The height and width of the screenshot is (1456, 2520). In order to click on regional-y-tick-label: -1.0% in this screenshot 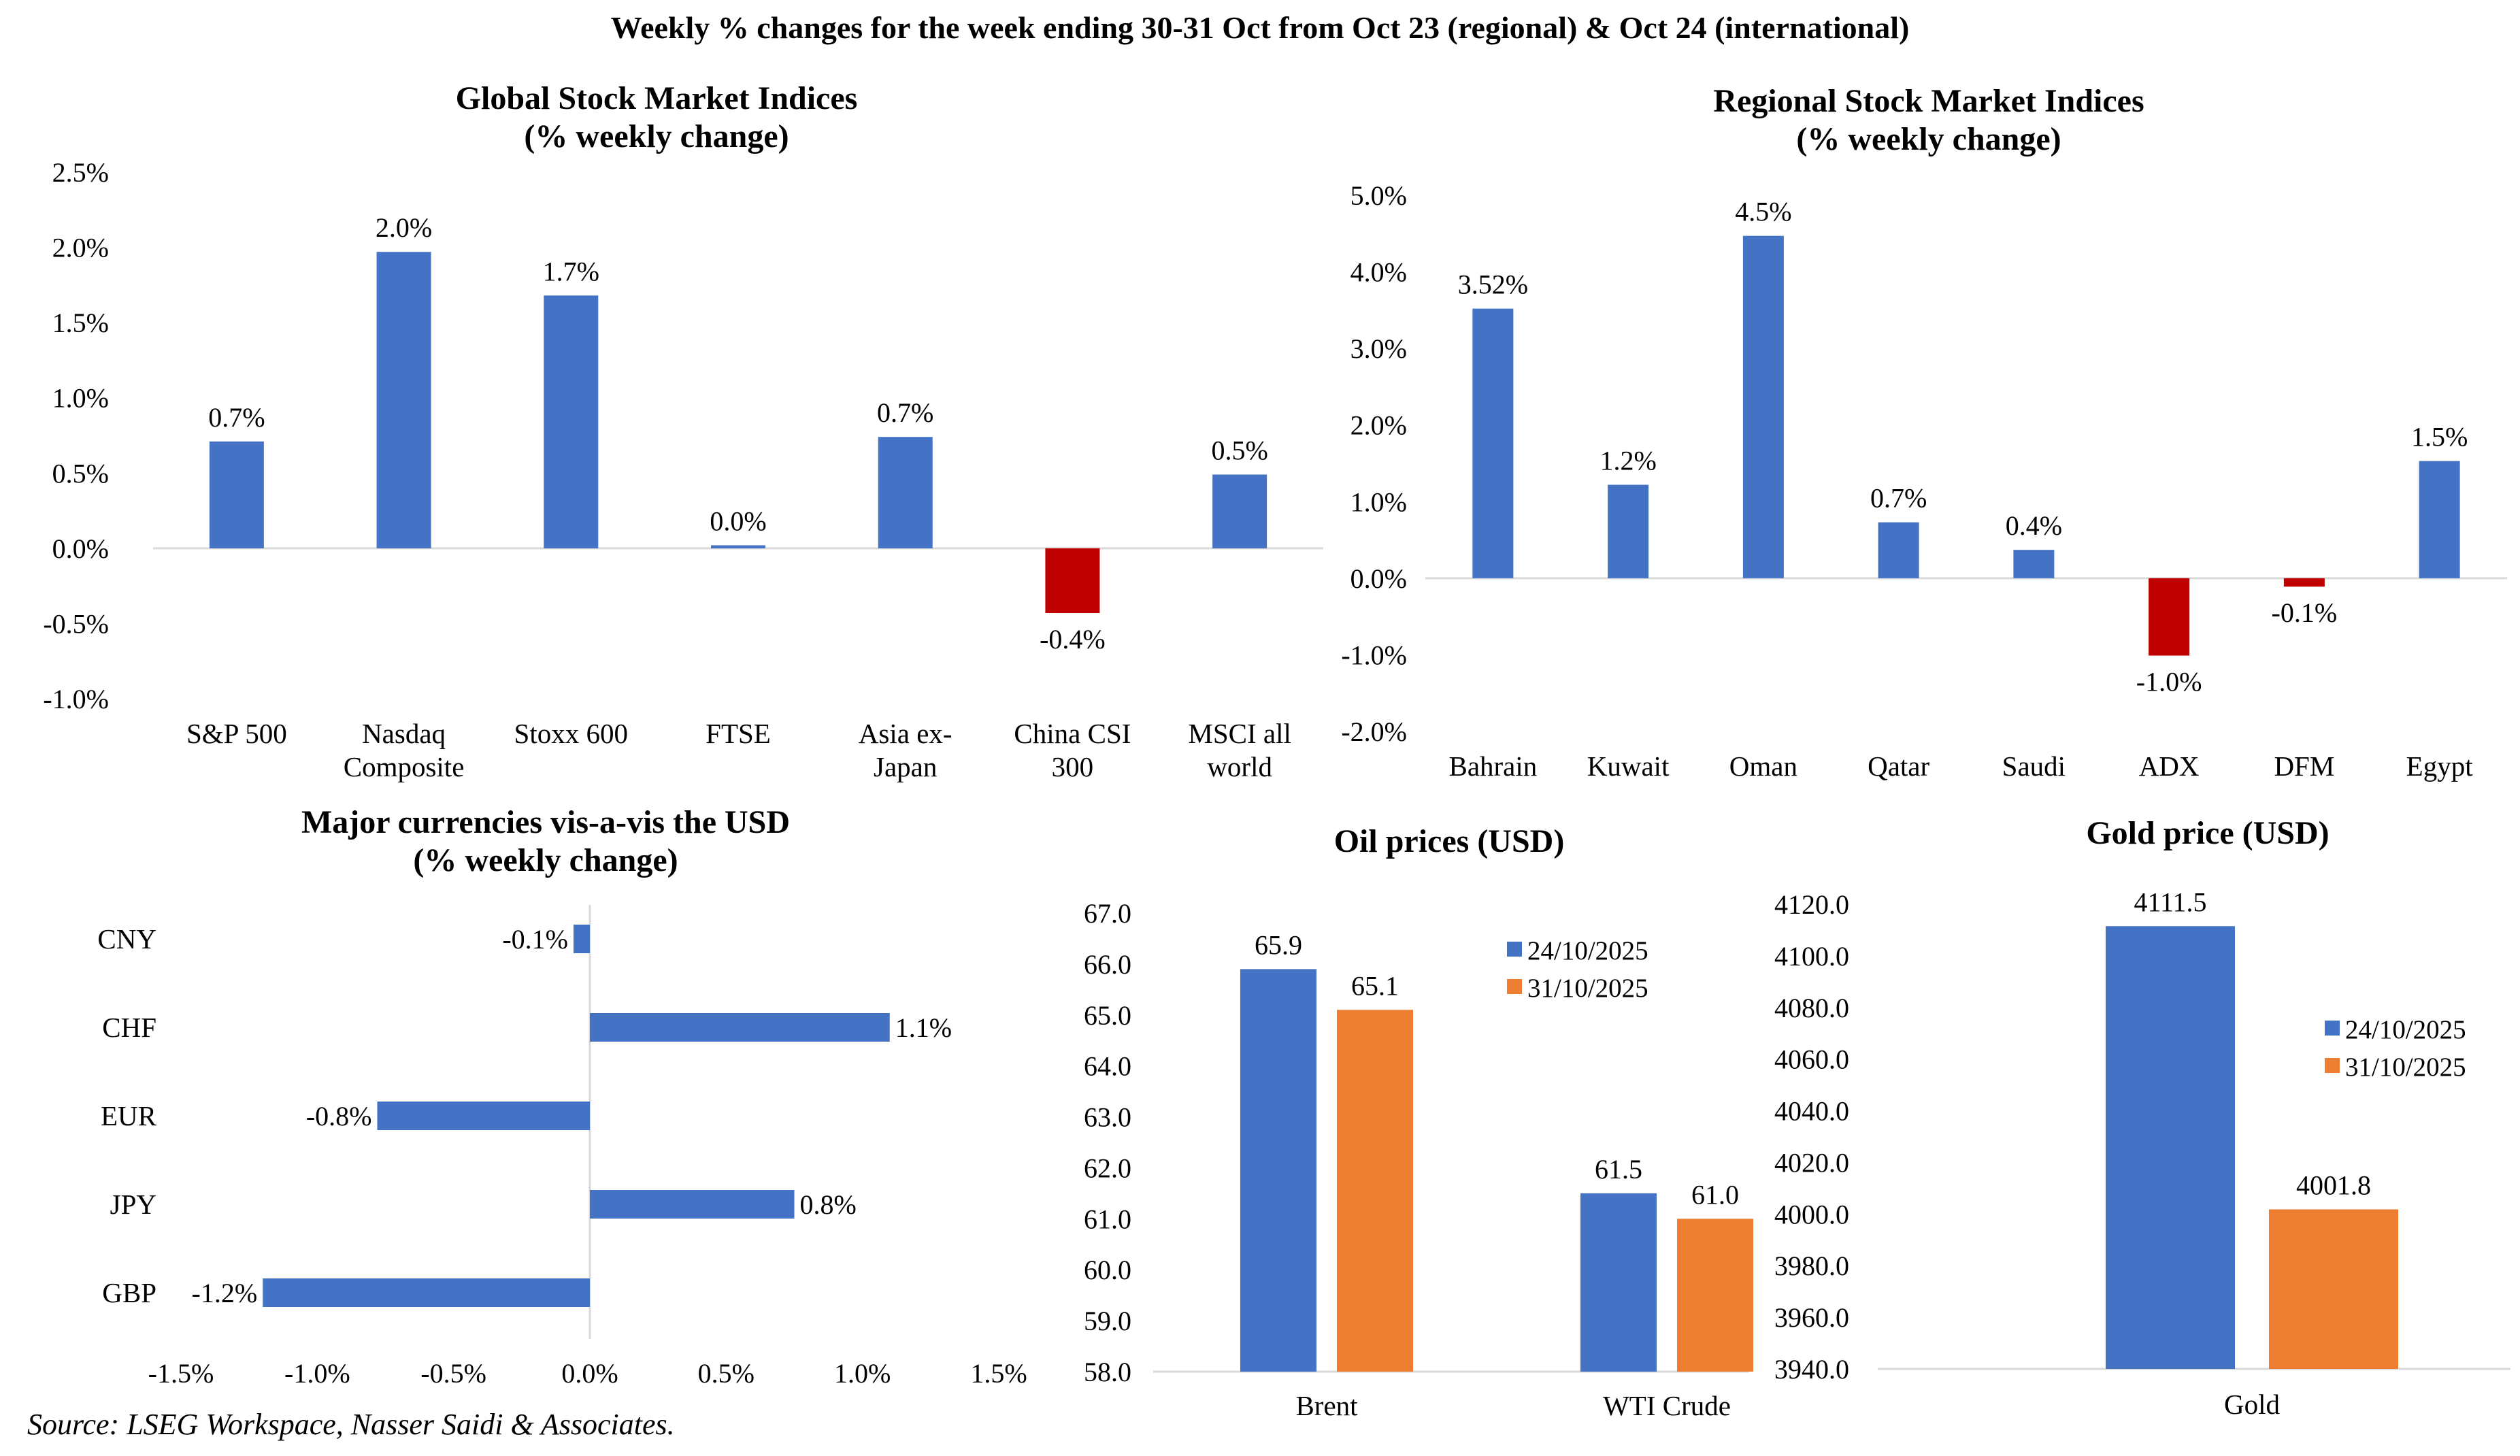, I will do `click(1374, 655)`.